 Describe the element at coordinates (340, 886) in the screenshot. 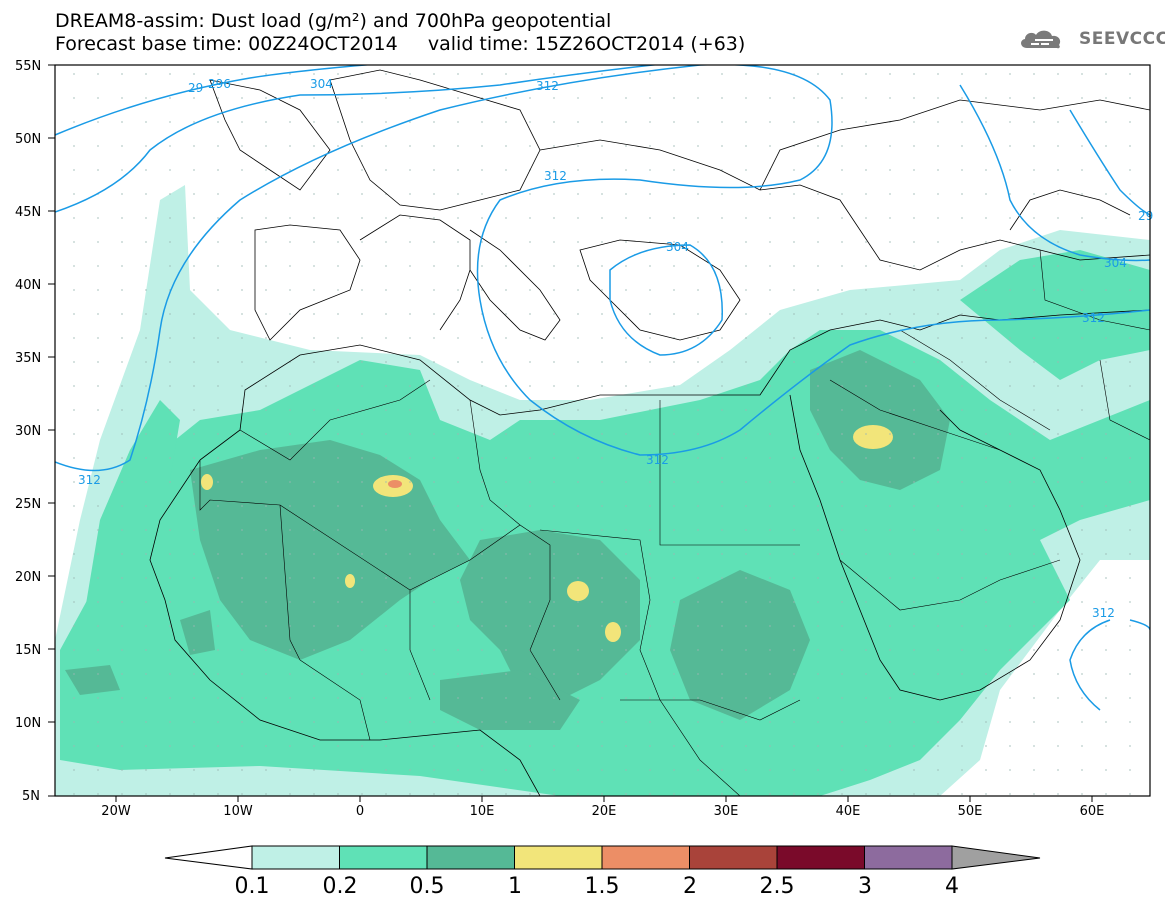

I see `colorbar-label: 0.2` at that location.